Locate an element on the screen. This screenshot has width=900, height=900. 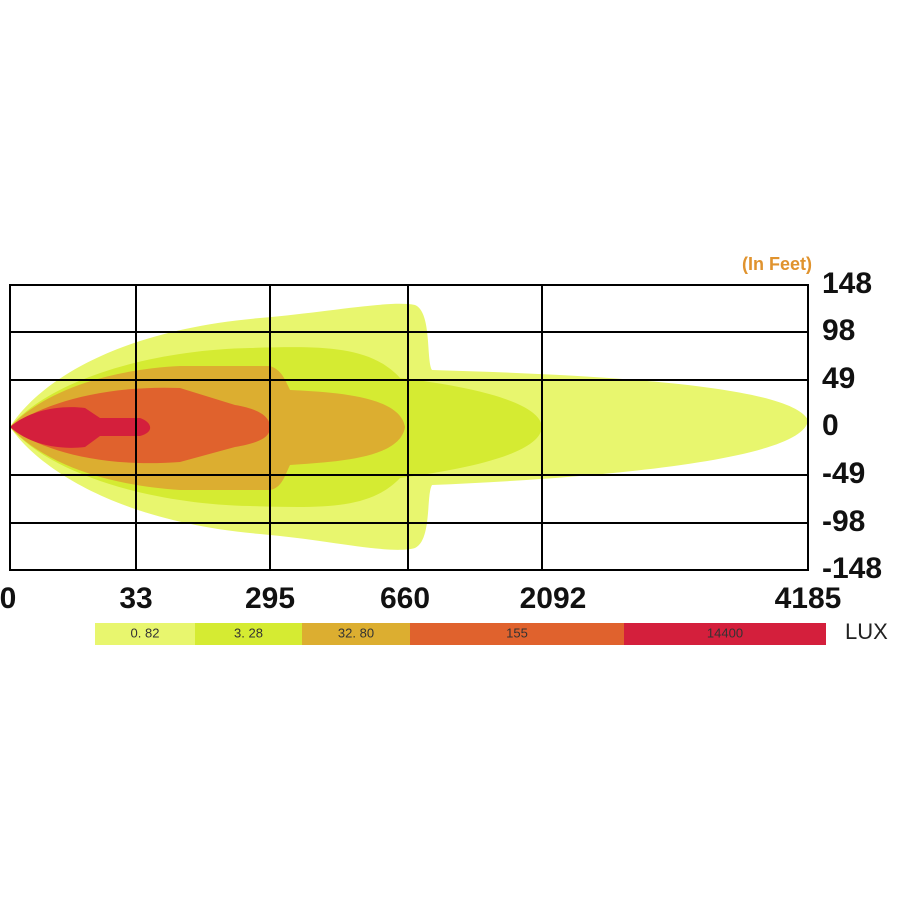
x-label: 2092 is located at coordinates (553, 598).